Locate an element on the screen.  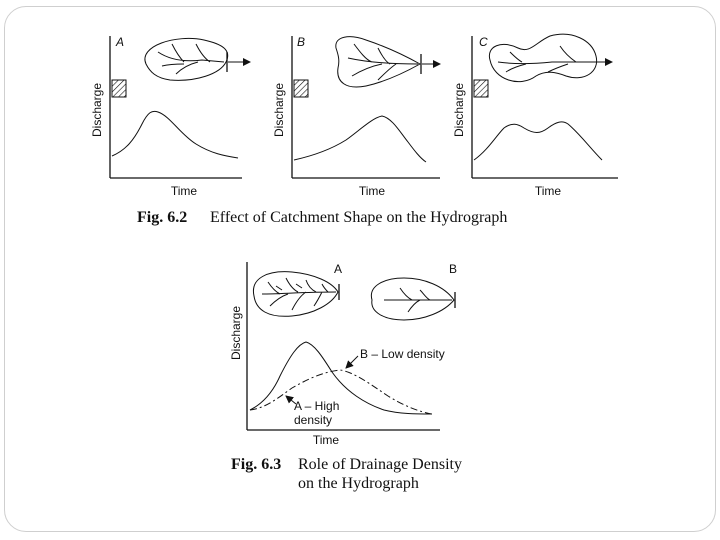
fig63-catchment-a-outline is located at coordinates (296, 294).